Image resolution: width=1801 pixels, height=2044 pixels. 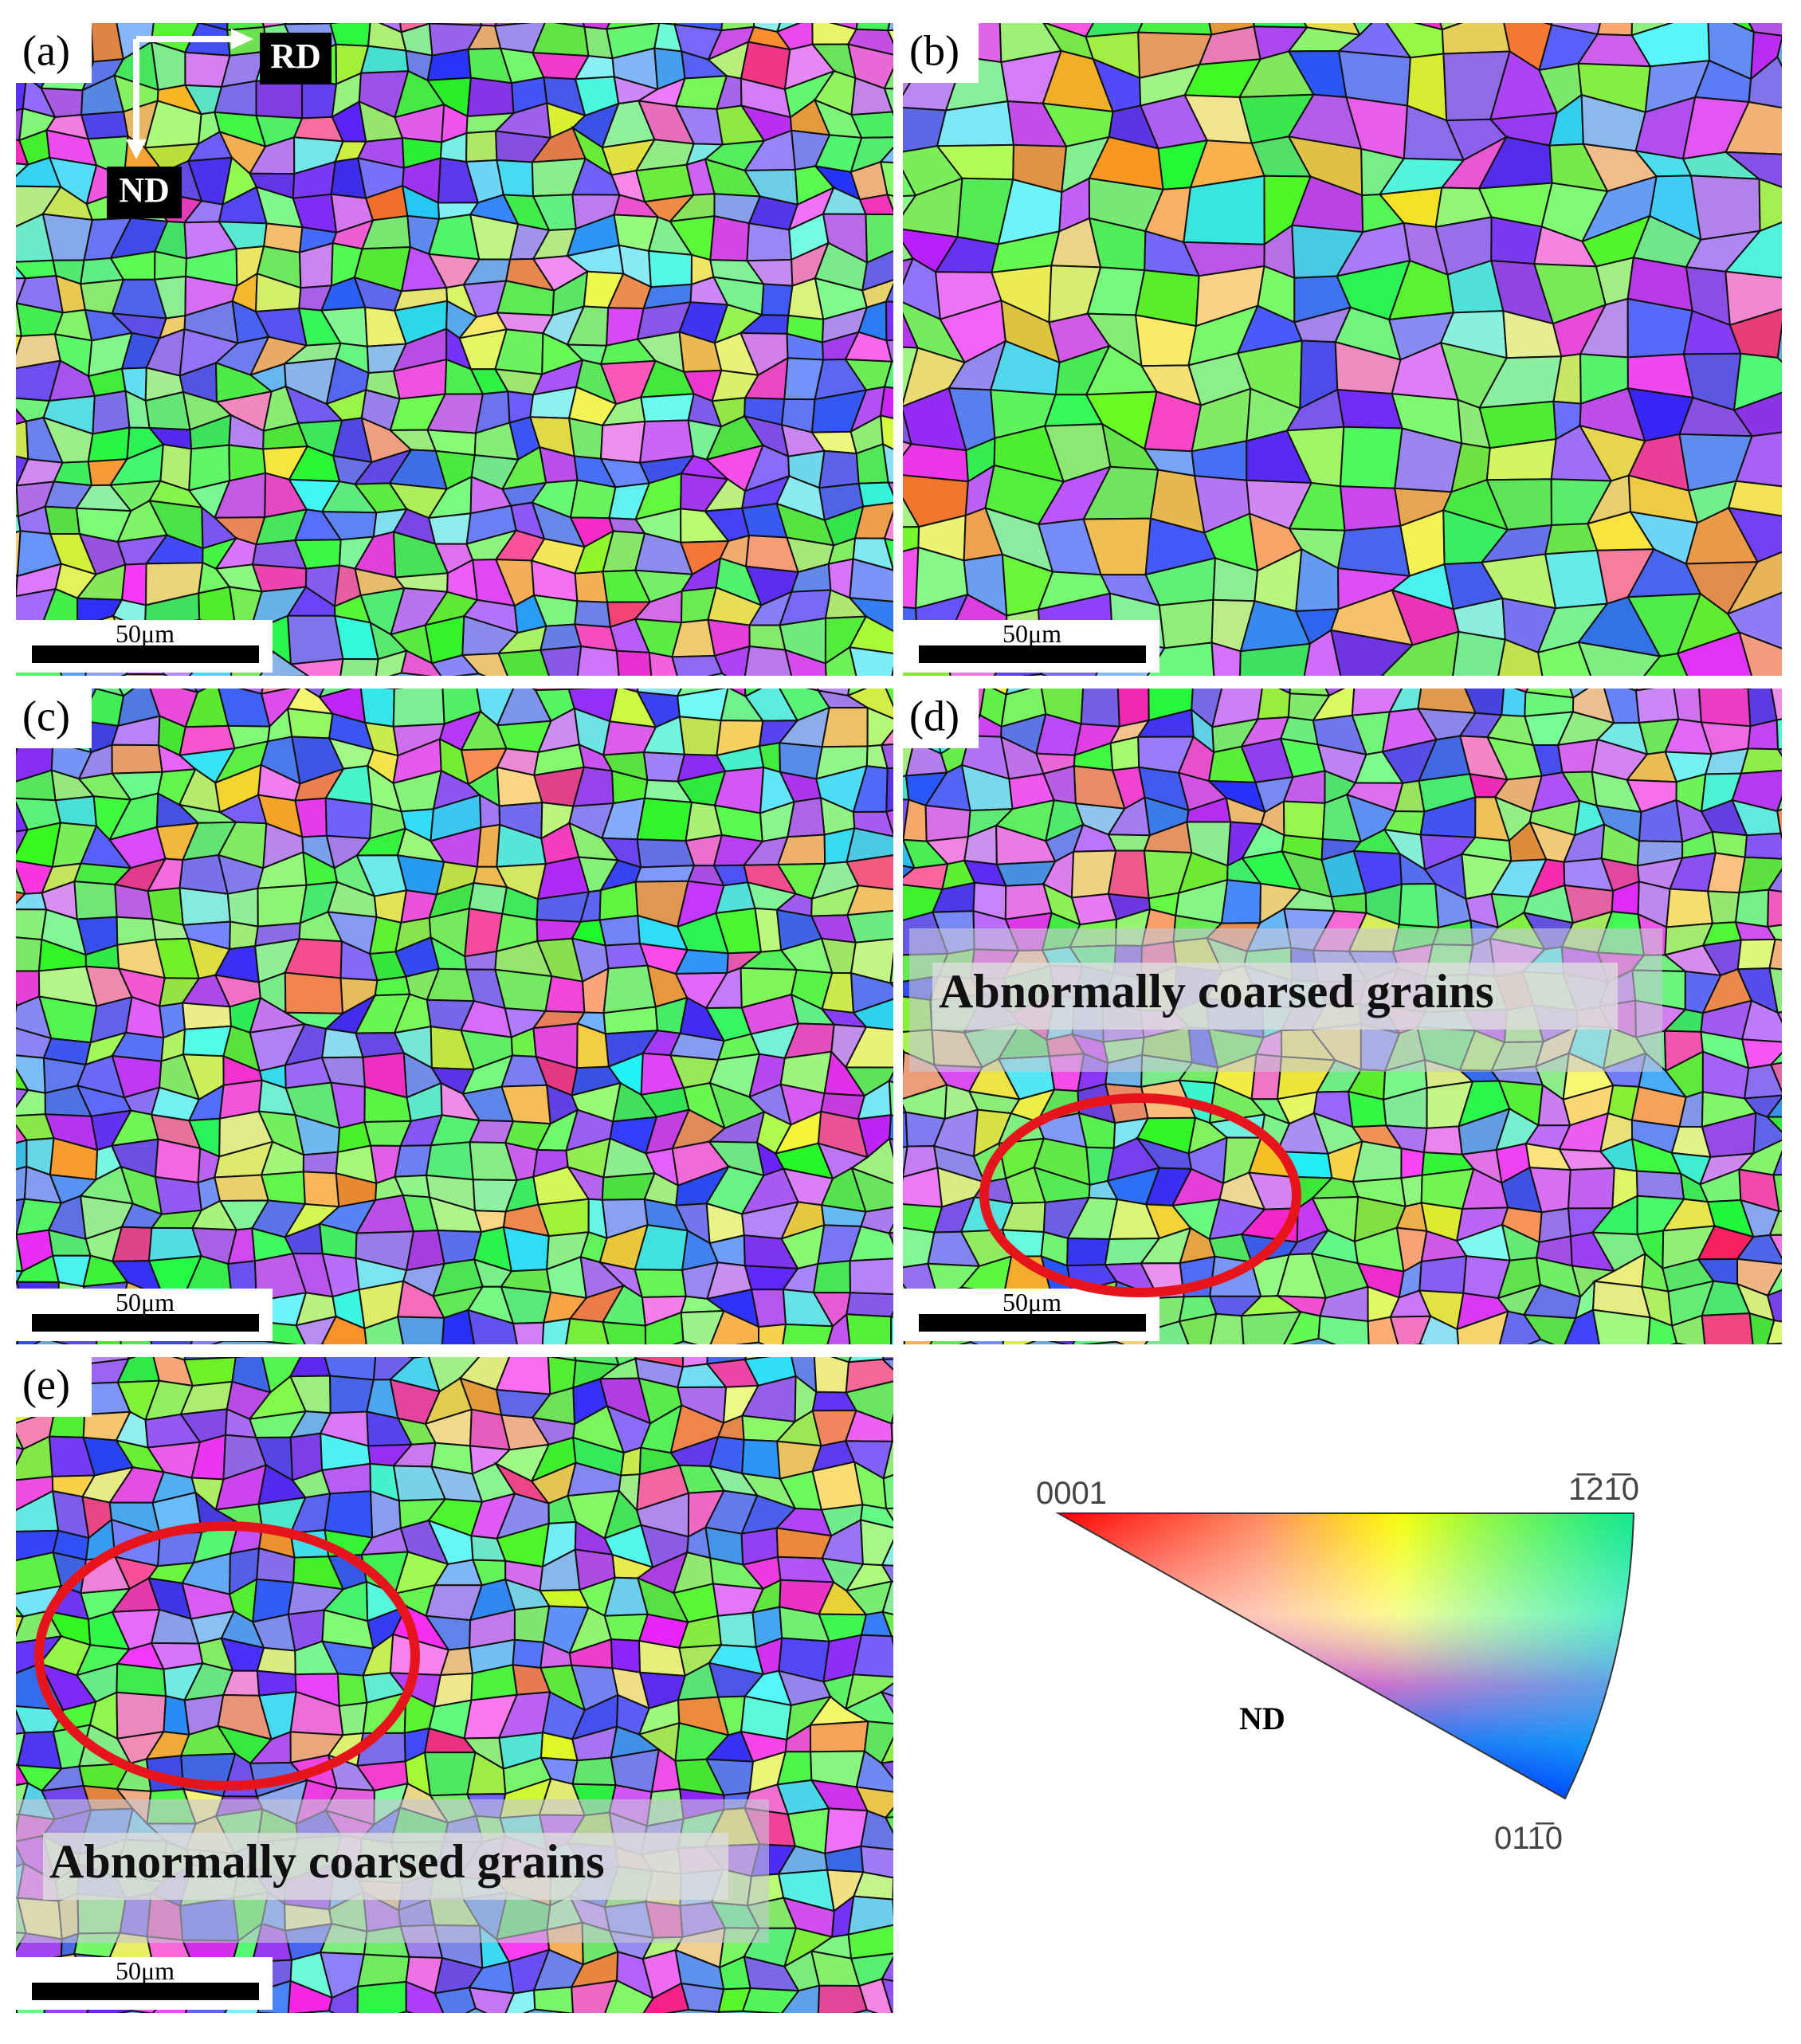 I want to click on legend-corner: 011̅0, so click(x=1528, y=1839).